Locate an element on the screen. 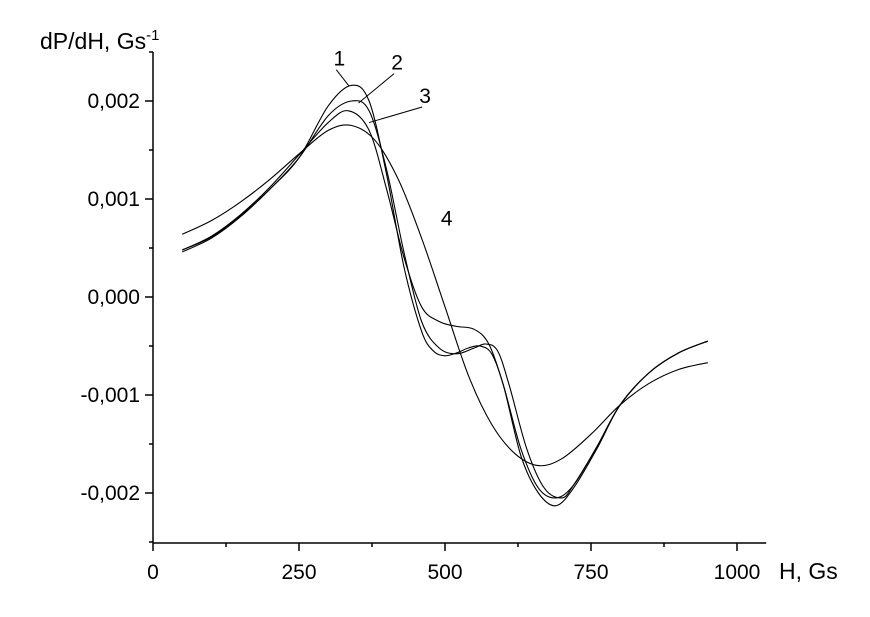 The image size is (870, 617). x-axis-title: H, Gs is located at coordinates (808, 571).